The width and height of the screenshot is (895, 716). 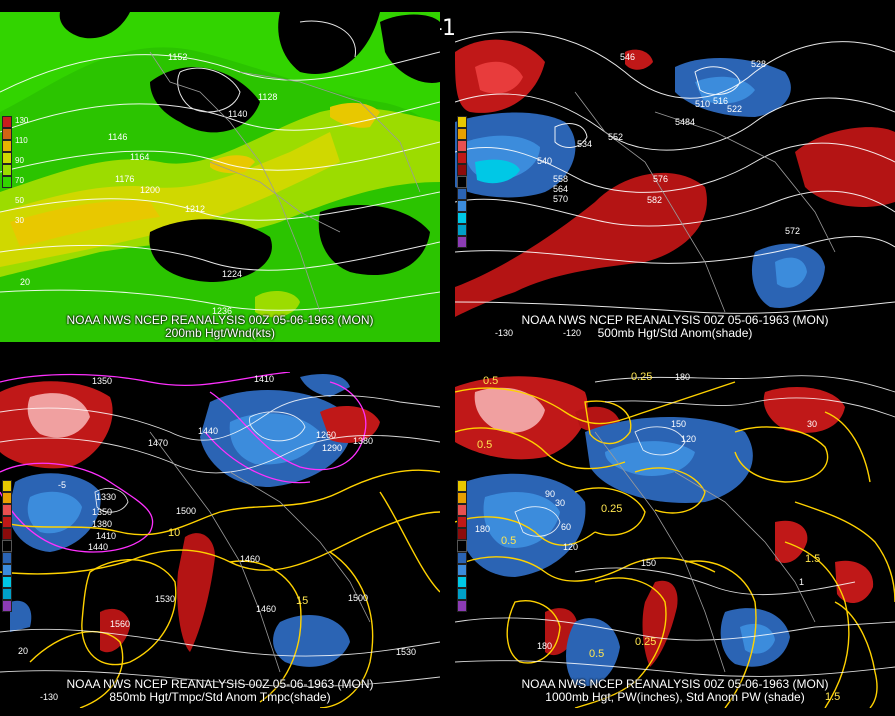 I want to click on svg-text: 1164, so click(x=139, y=157).